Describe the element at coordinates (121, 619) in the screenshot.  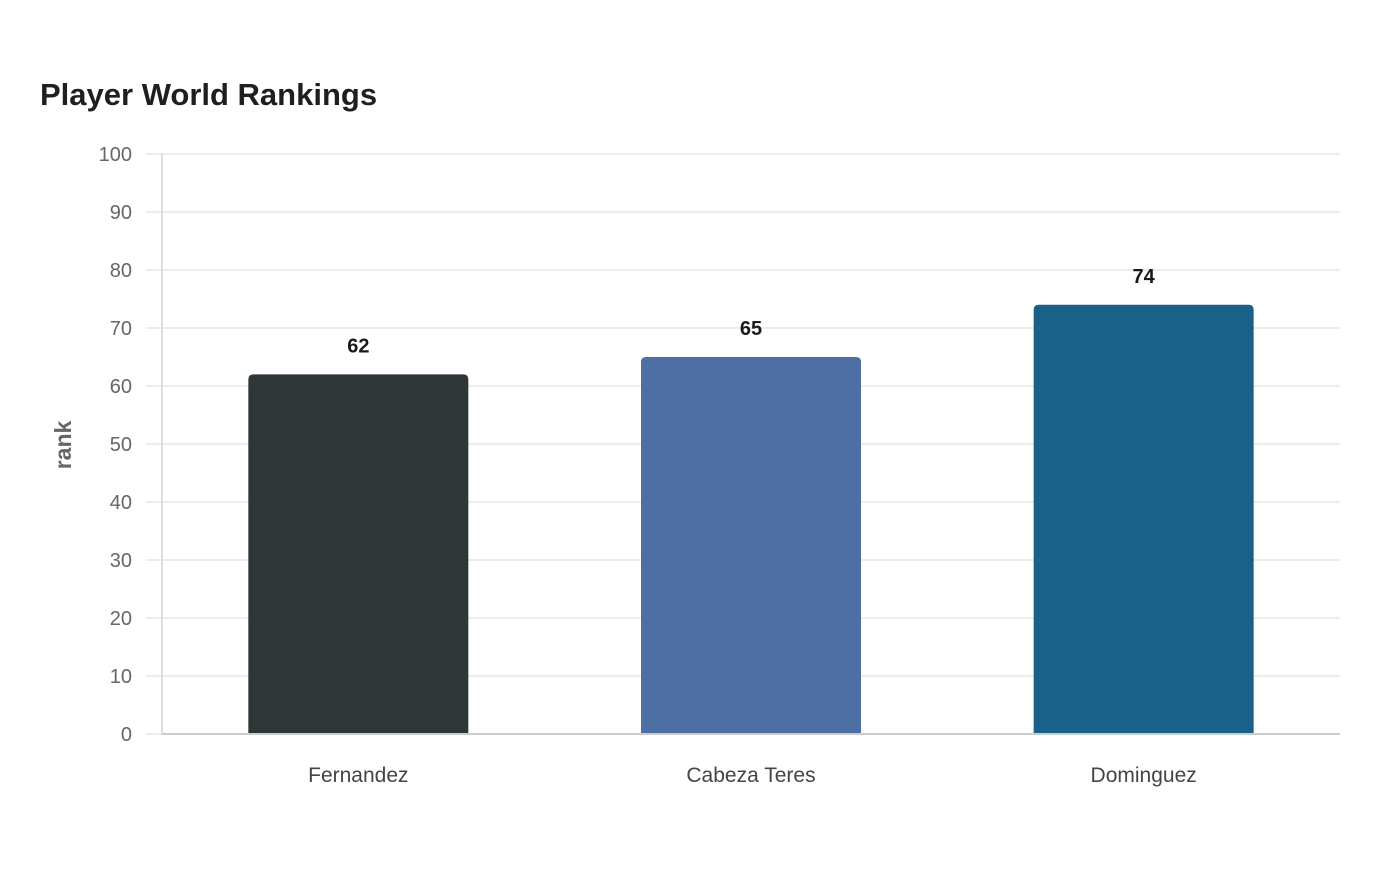
I see `y-tick-label: 20` at that location.